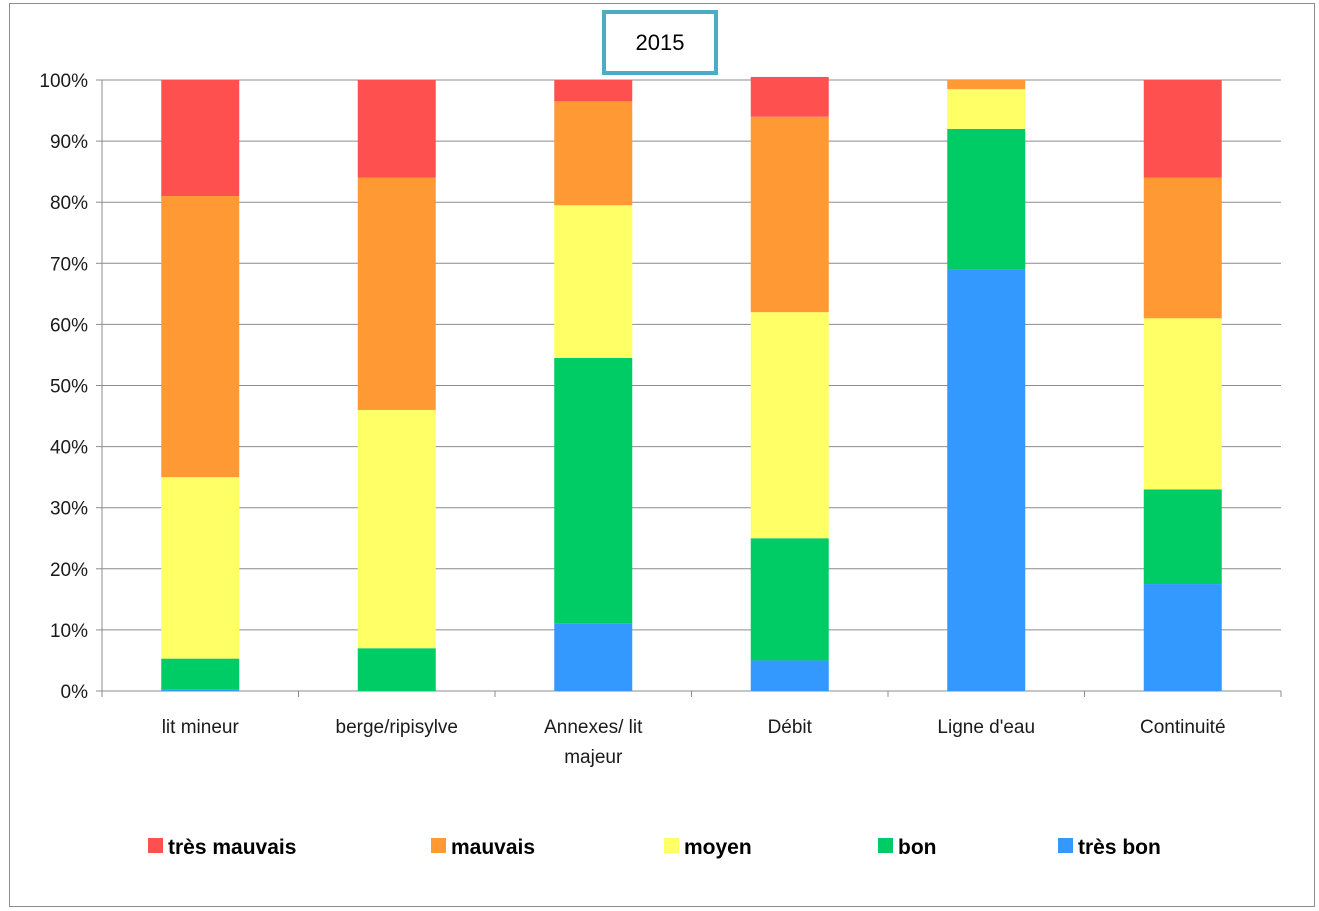  What do you see at coordinates (69, 509) in the screenshot?
I see `y-tick-label: 30%` at bounding box center [69, 509].